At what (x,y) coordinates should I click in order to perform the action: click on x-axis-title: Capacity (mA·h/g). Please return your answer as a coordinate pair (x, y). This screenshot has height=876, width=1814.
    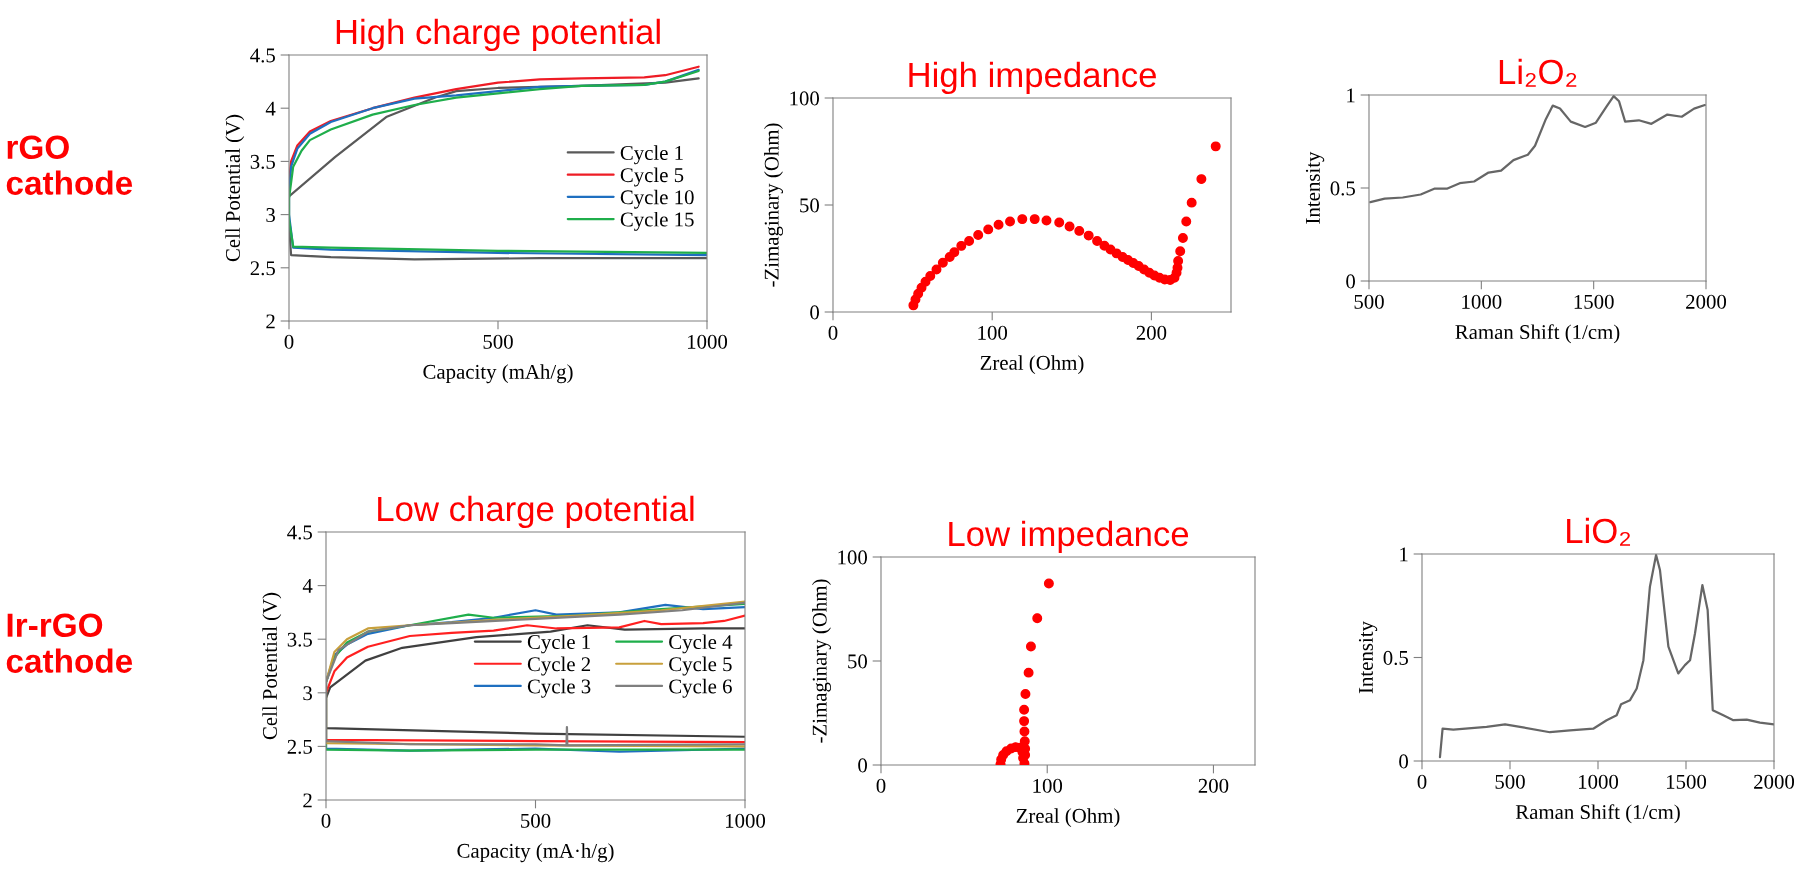
    Looking at the image, I should click on (535, 853).